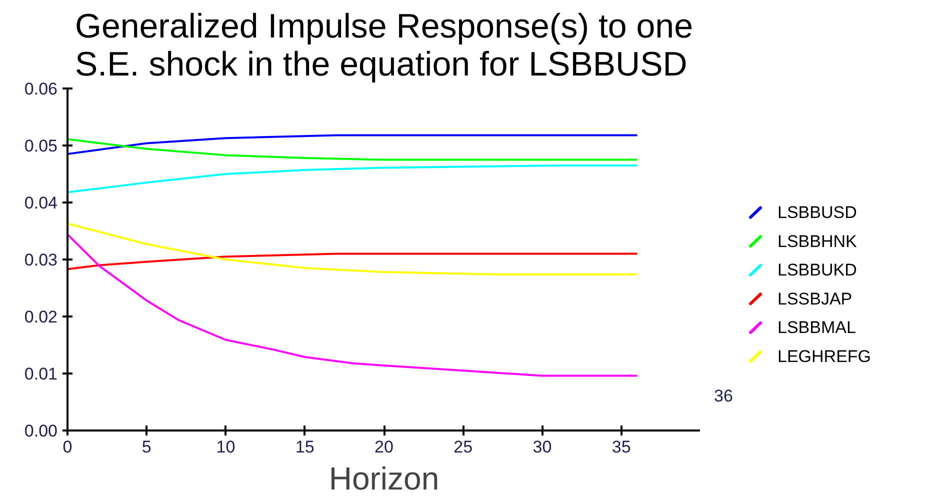  I want to click on x-tick-label: 20, so click(384, 447).